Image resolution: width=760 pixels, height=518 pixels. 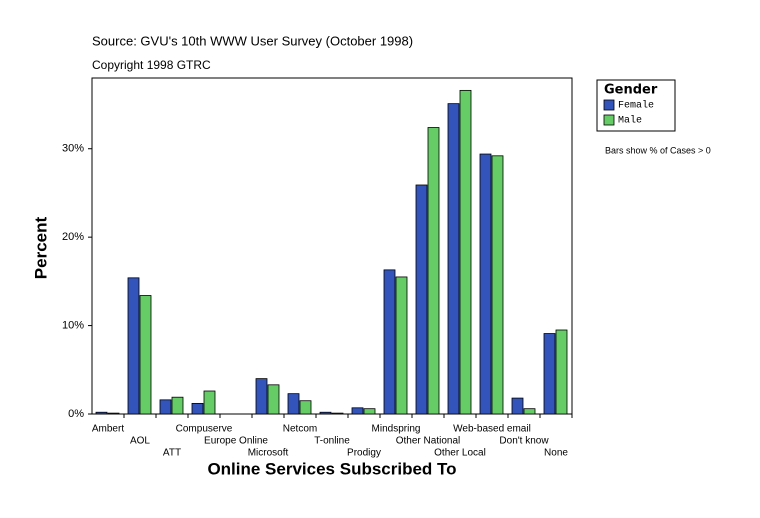 I want to click on x-tick-label: Mindspring, so click(x=396, y=429).